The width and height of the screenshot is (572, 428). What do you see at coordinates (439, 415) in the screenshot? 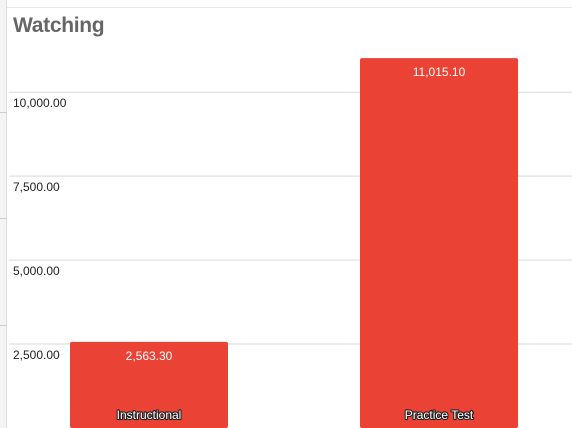
I see `x-tick-label: Practice Test` at bounding box center [439, 415].